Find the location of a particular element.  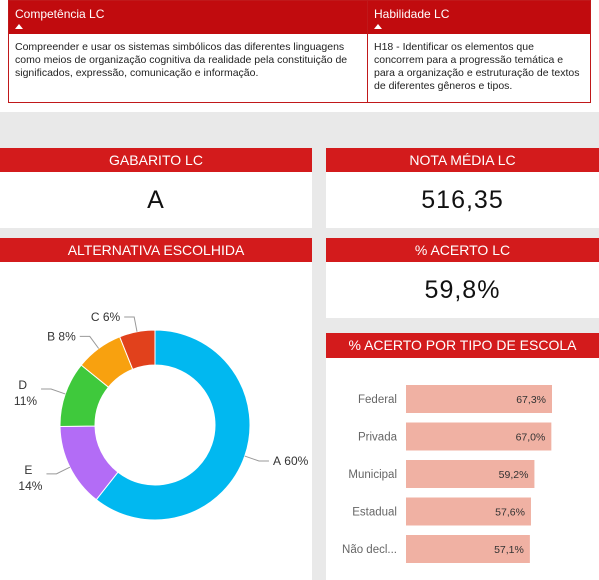

header-text: Competência LC is located at coordinates (60, 14).